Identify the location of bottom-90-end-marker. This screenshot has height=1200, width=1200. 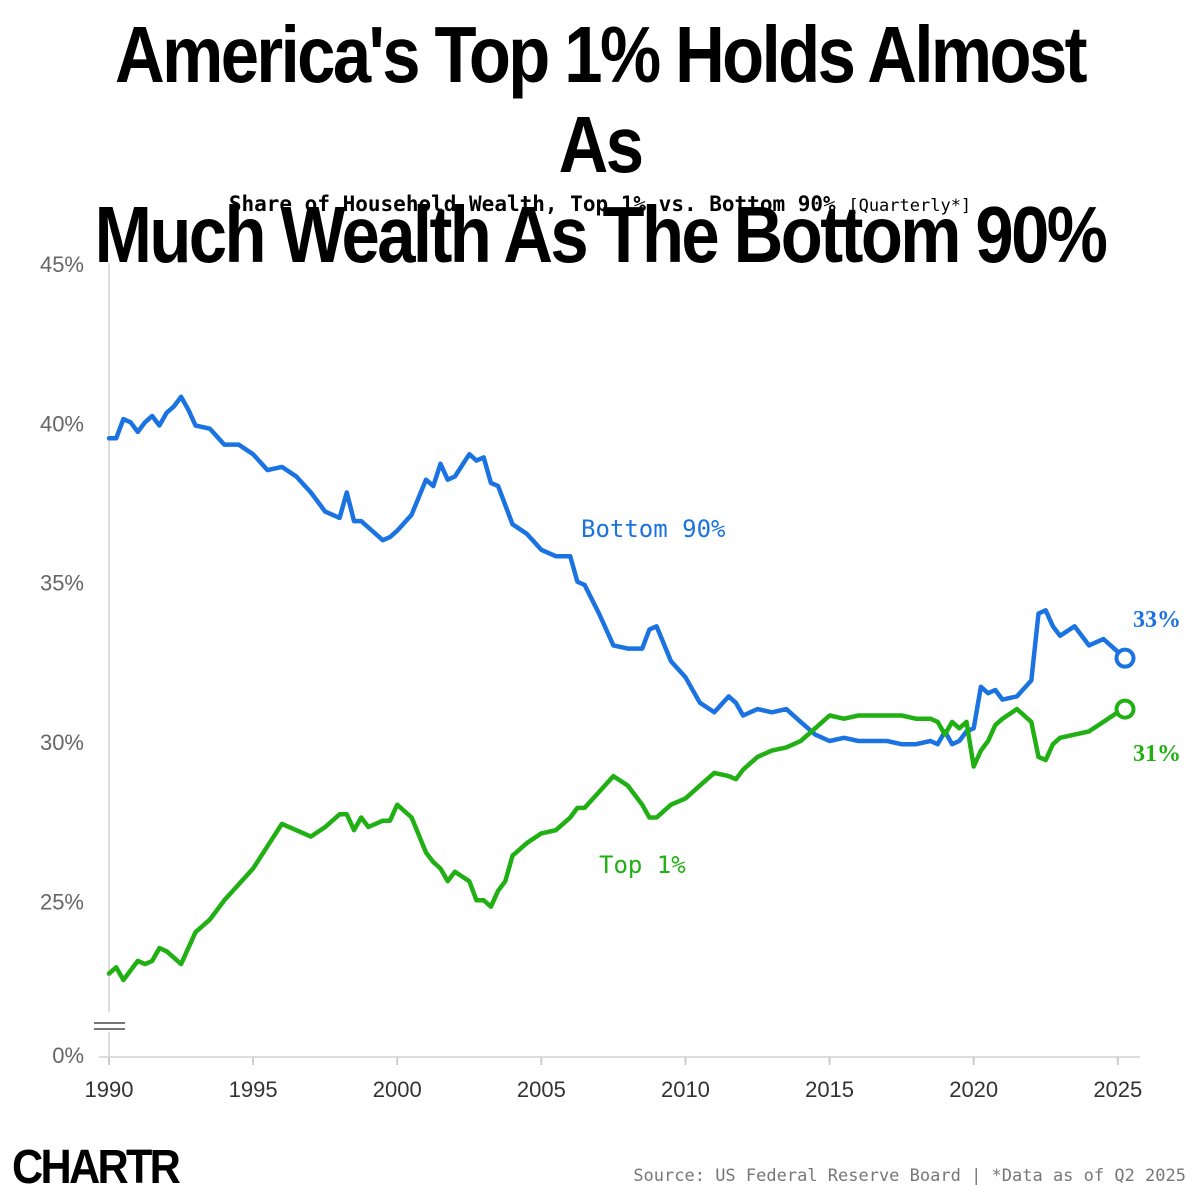
(1125, 658).